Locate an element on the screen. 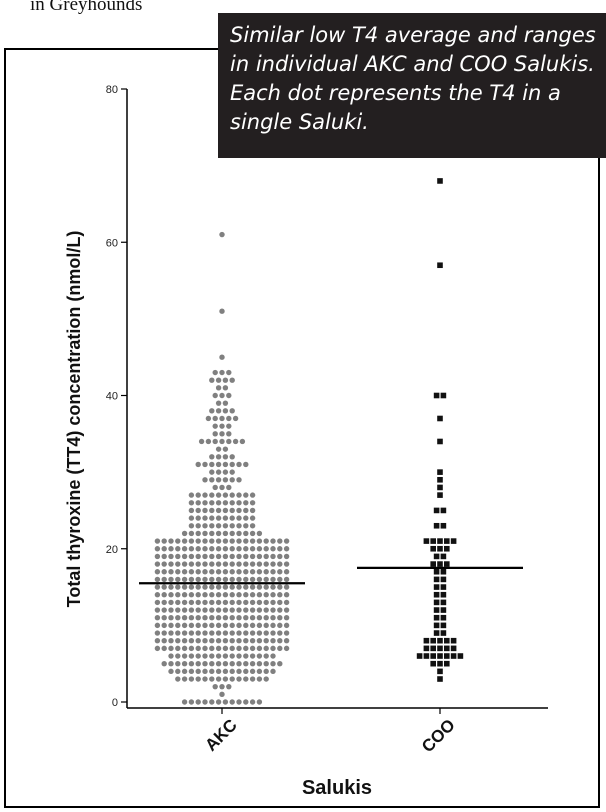 The width and height of the screenshot is (606, 812). y-tick-label: 20 is located at coordinates (112, 550).